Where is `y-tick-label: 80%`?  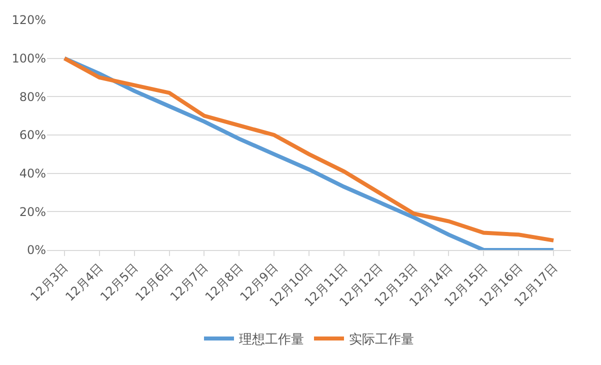
y-tick-label: 80% is located at coordinates (32, 97).